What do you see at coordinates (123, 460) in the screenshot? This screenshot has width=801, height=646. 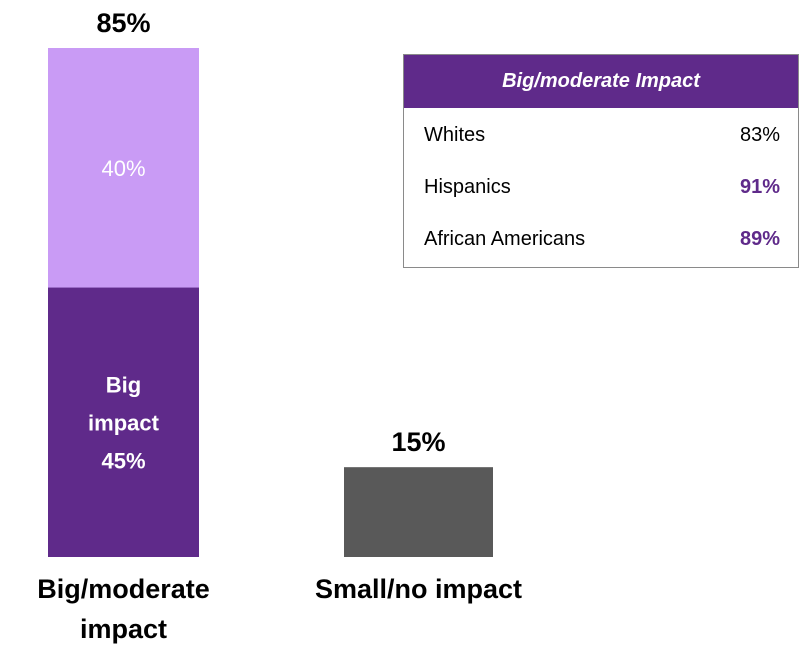 I see `segment-data-label: 45%` at bounding box center [123, 460].